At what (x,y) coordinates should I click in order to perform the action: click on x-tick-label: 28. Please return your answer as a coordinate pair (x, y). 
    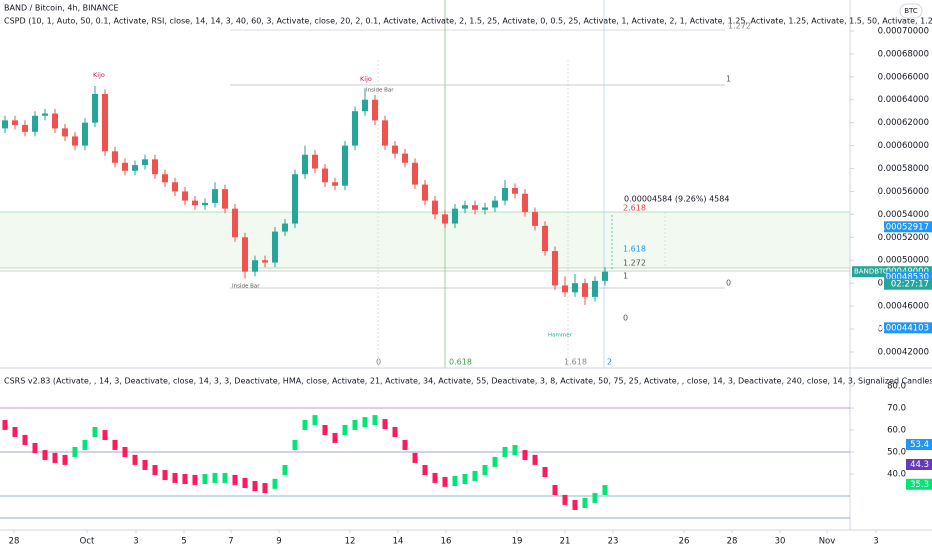
    Looking at the image, I should click on (14, 542).